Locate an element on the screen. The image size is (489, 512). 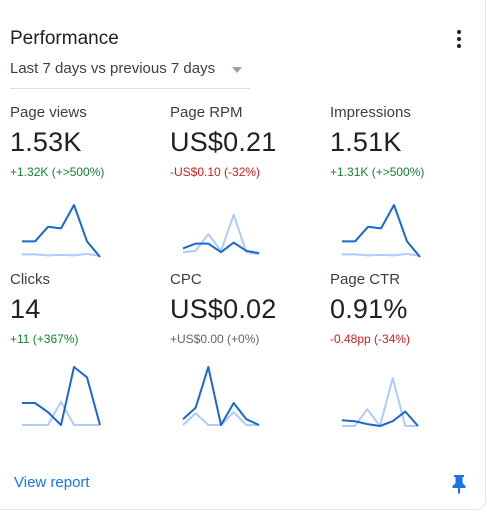
sparkline-clicks is located at coordinates (61, 396).